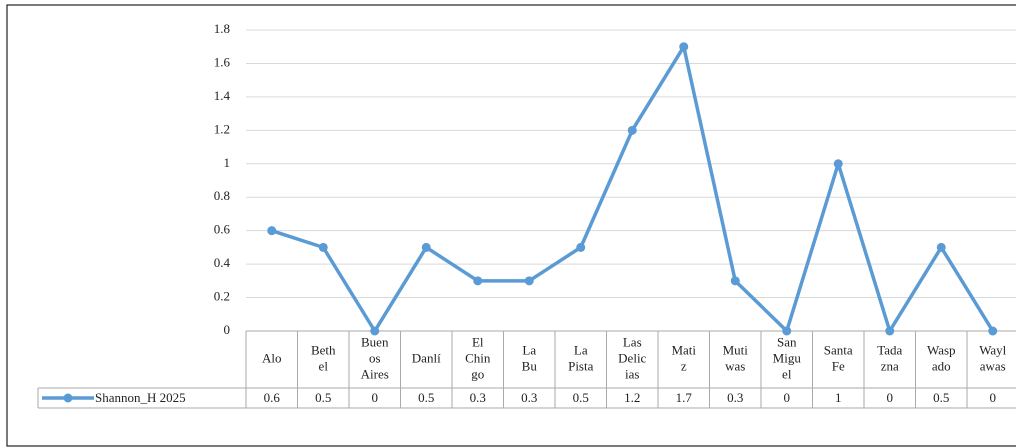  I want to click on x-tick-label: El Chin go, so click(478, 357).